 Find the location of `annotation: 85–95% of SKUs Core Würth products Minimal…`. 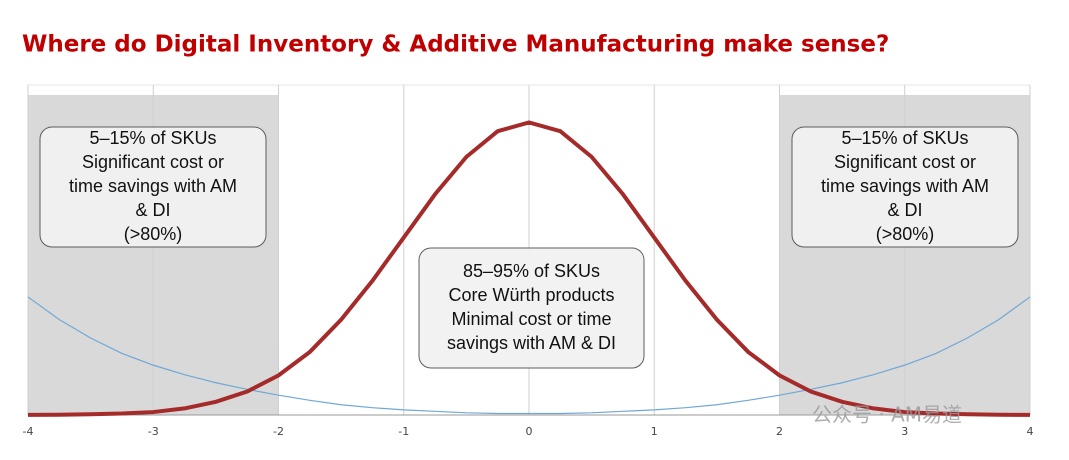

annotation: 85–95% of SKUs Core Würth products Minimal… is located at coordinates (531, 308).